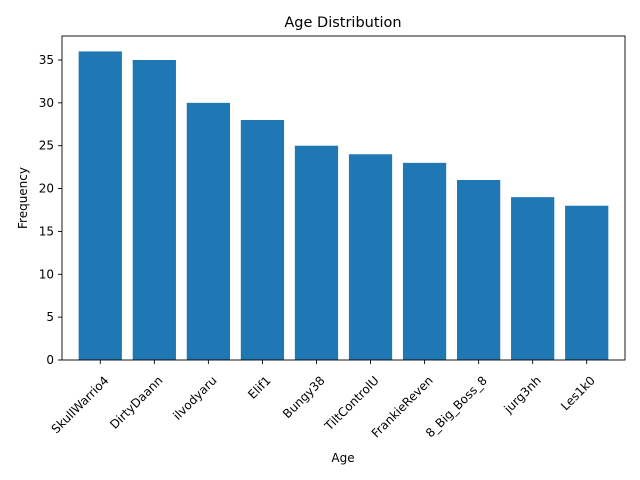 The image size is (640, 480). I want to click on x-tick-label: jurg3nh, so click(522, 394).